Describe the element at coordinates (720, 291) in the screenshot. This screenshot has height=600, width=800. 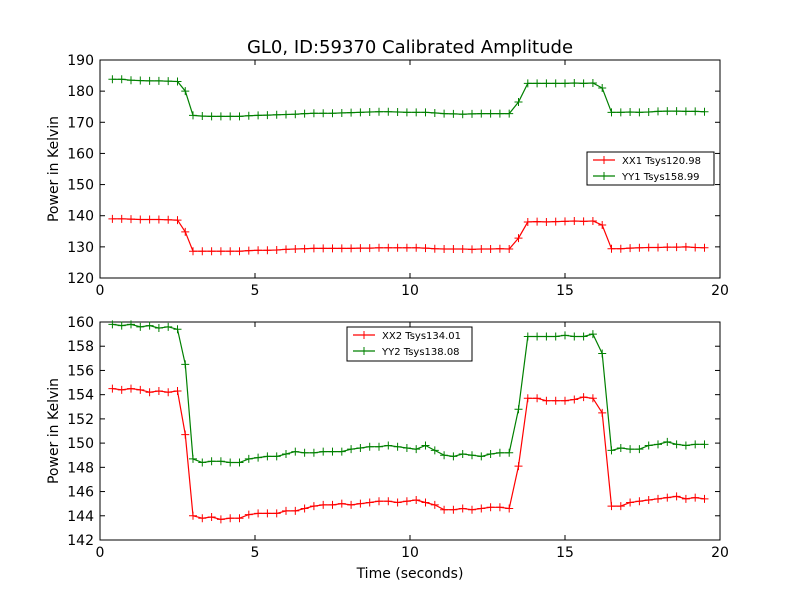
I see `xtick-label-top: 20` at that location.